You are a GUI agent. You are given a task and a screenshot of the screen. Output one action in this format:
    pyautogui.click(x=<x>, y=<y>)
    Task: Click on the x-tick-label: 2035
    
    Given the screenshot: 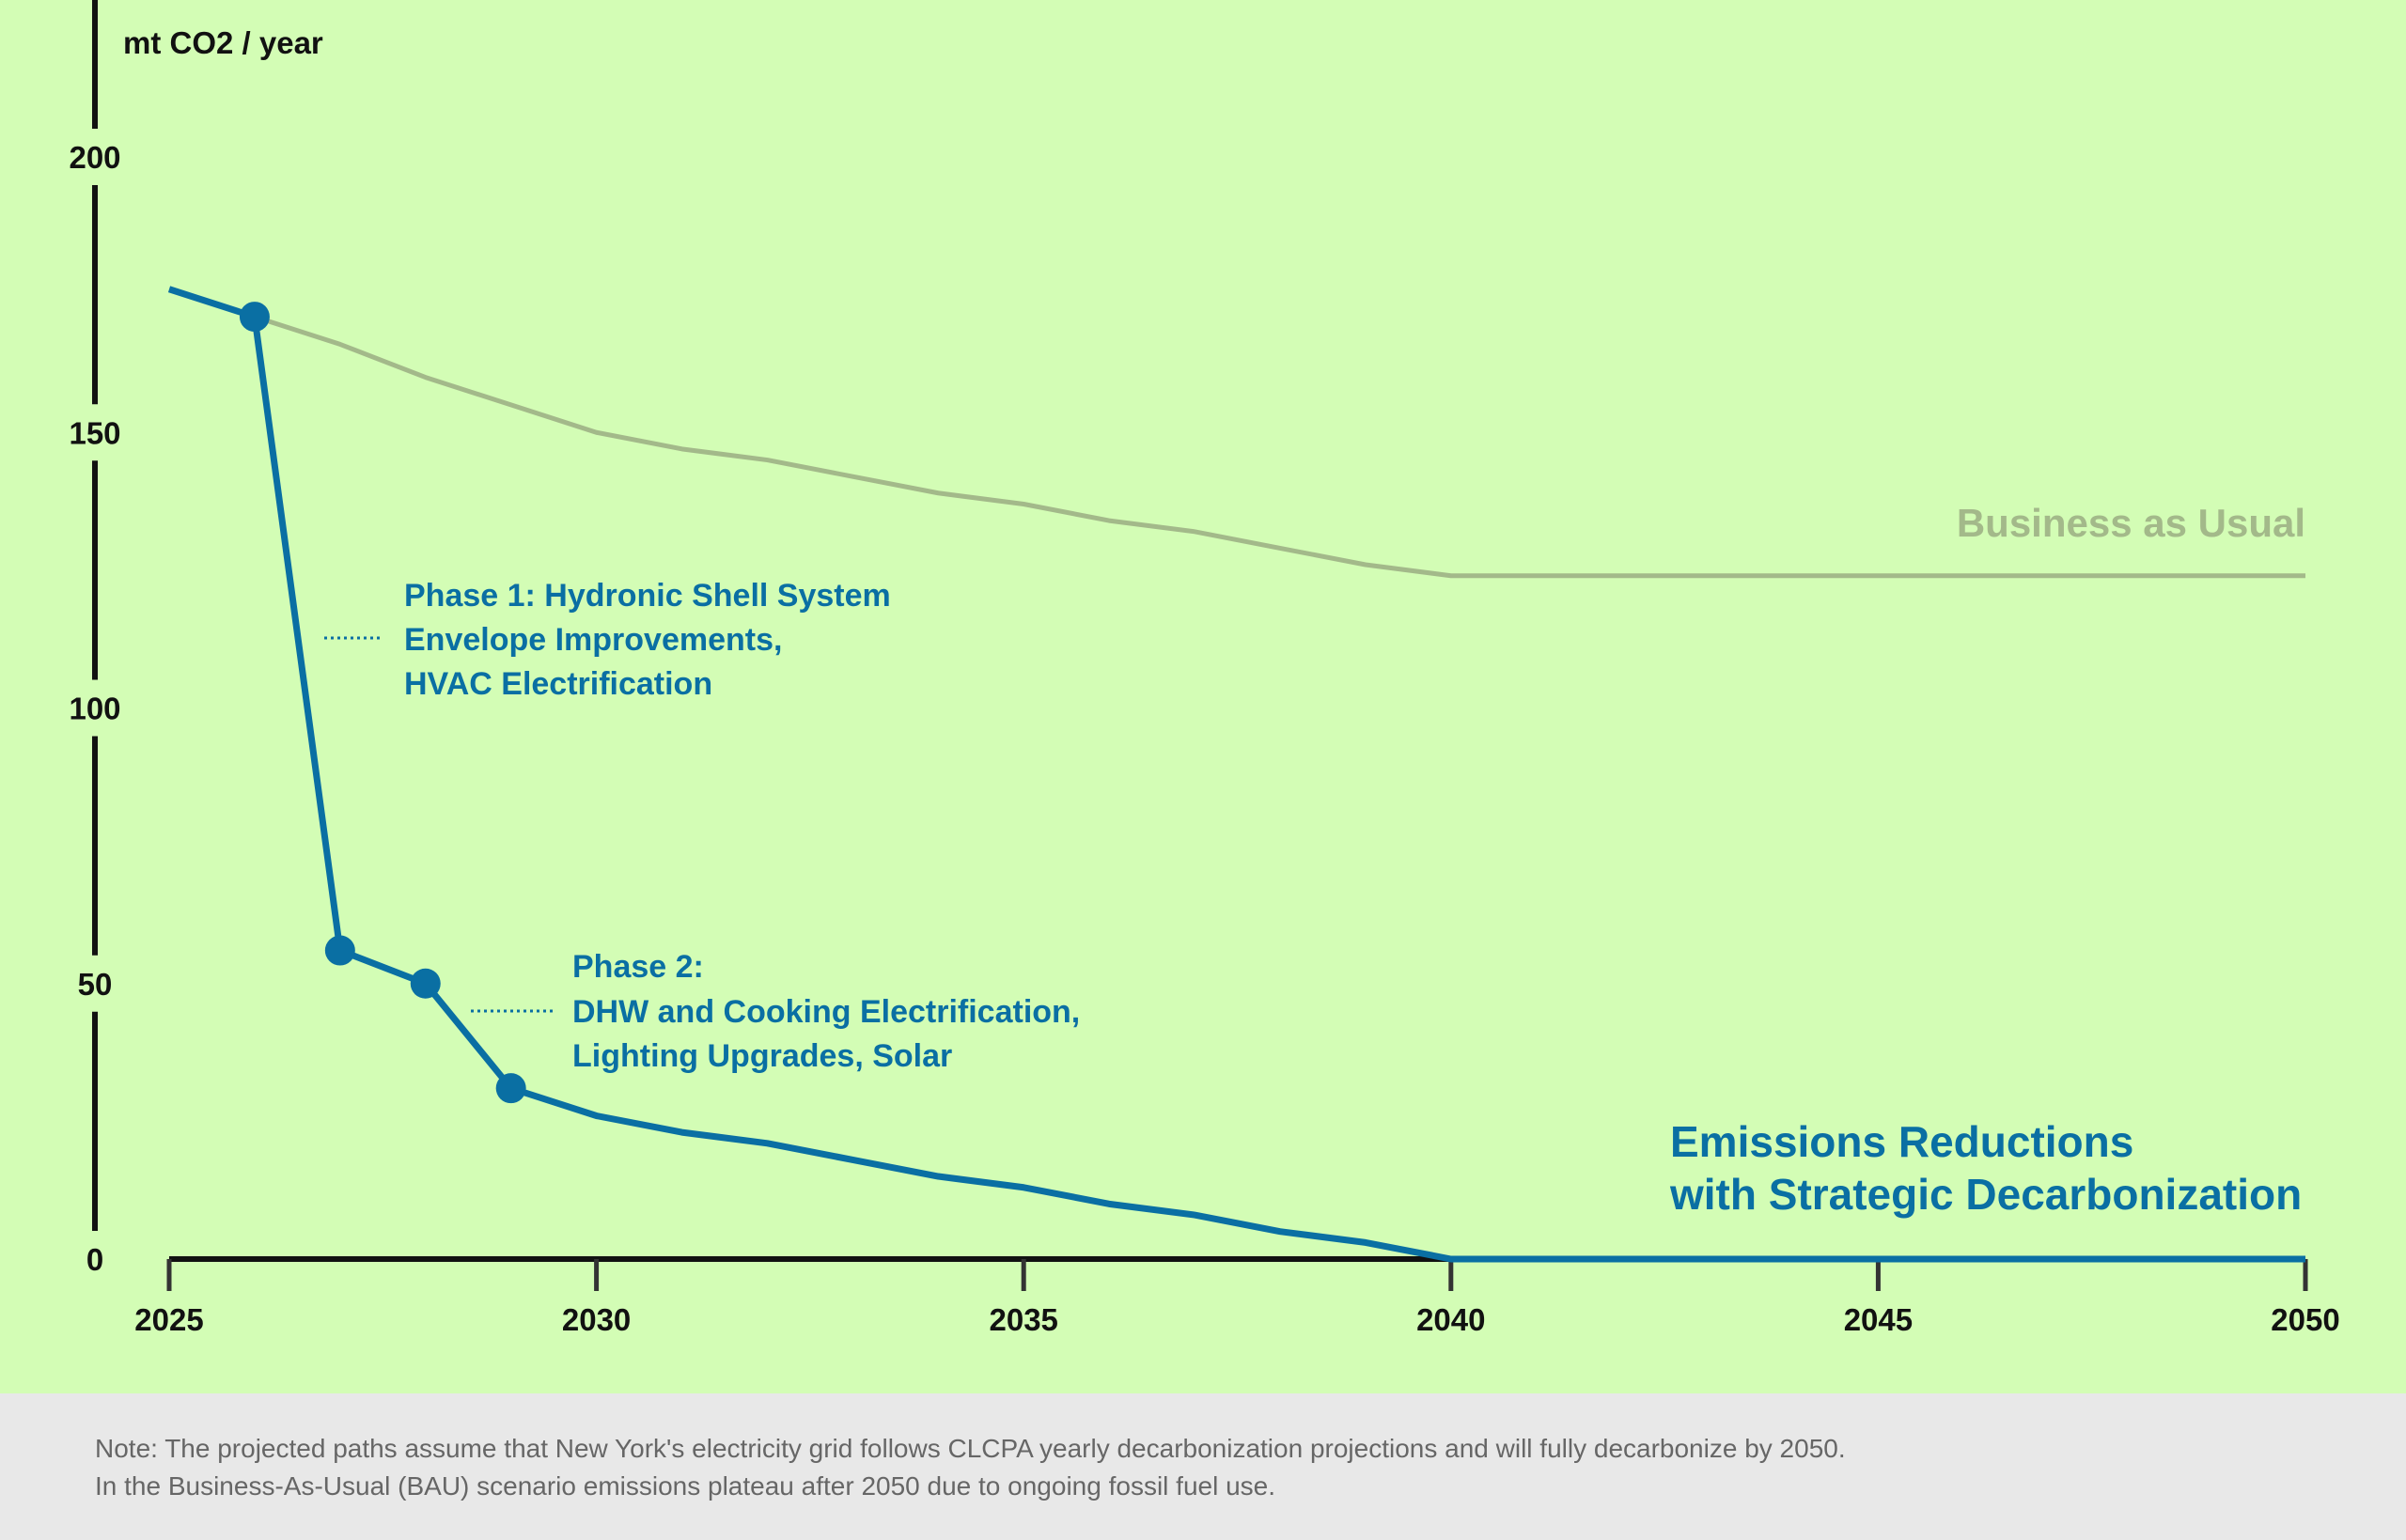 What is the action you would take?
    pyautogui.click(x=1023, y=1319)
    